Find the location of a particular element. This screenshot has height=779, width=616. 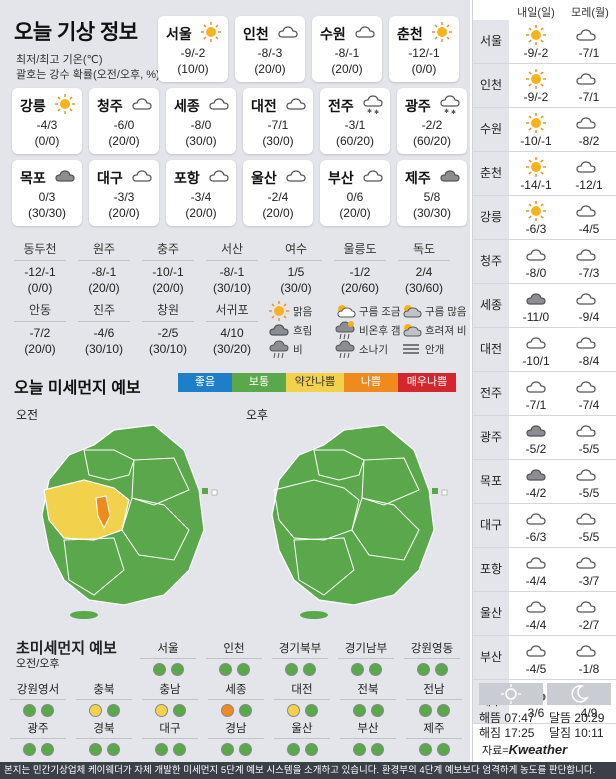

city-card: 대구 -3/3 (20/0) is located at coordinates (124, 193).